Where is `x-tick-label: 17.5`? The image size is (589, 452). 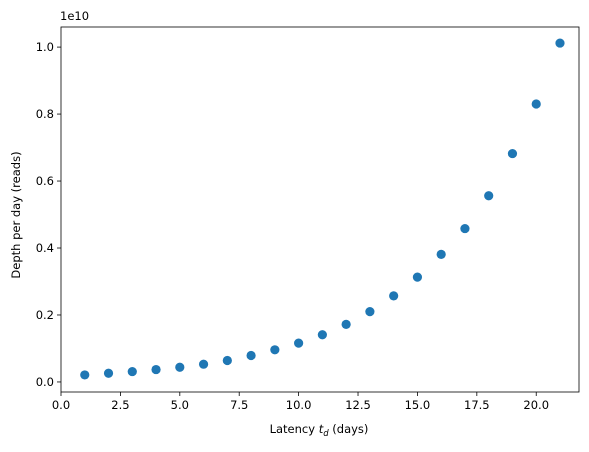
x-tick-label: 17.5 is located at coordinates (477, 405).